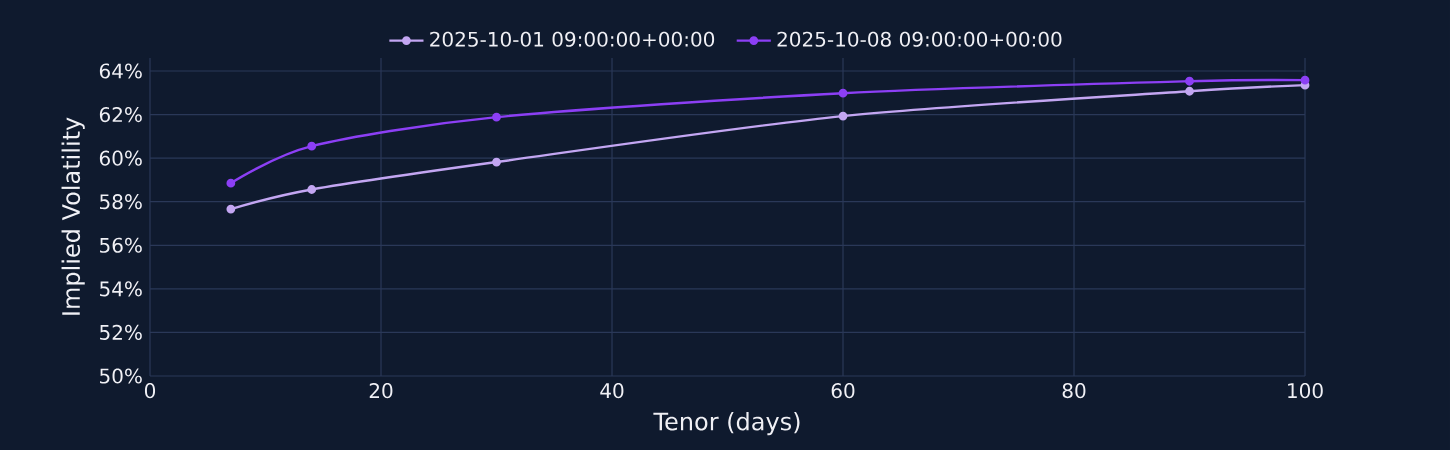  What do you see at coordinates (73, 216) in the screenshot?
I see `y-axis-title: Implied Volatility` at bounding box center [73, 216].